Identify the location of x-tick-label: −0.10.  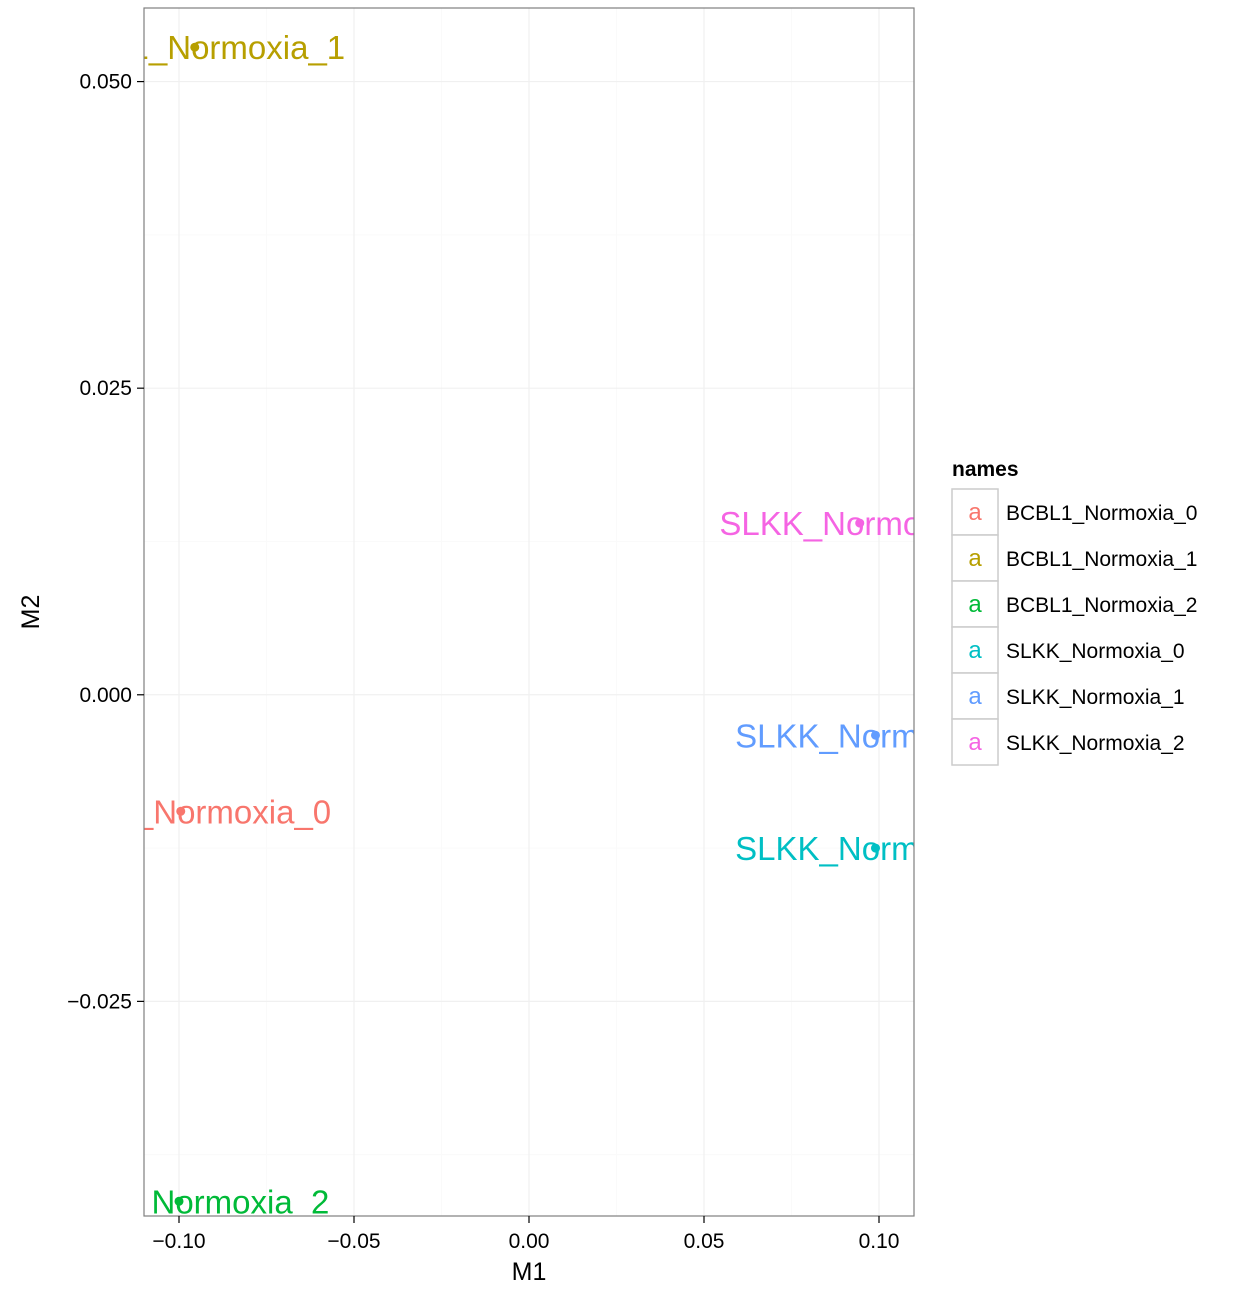
(178, 1241).